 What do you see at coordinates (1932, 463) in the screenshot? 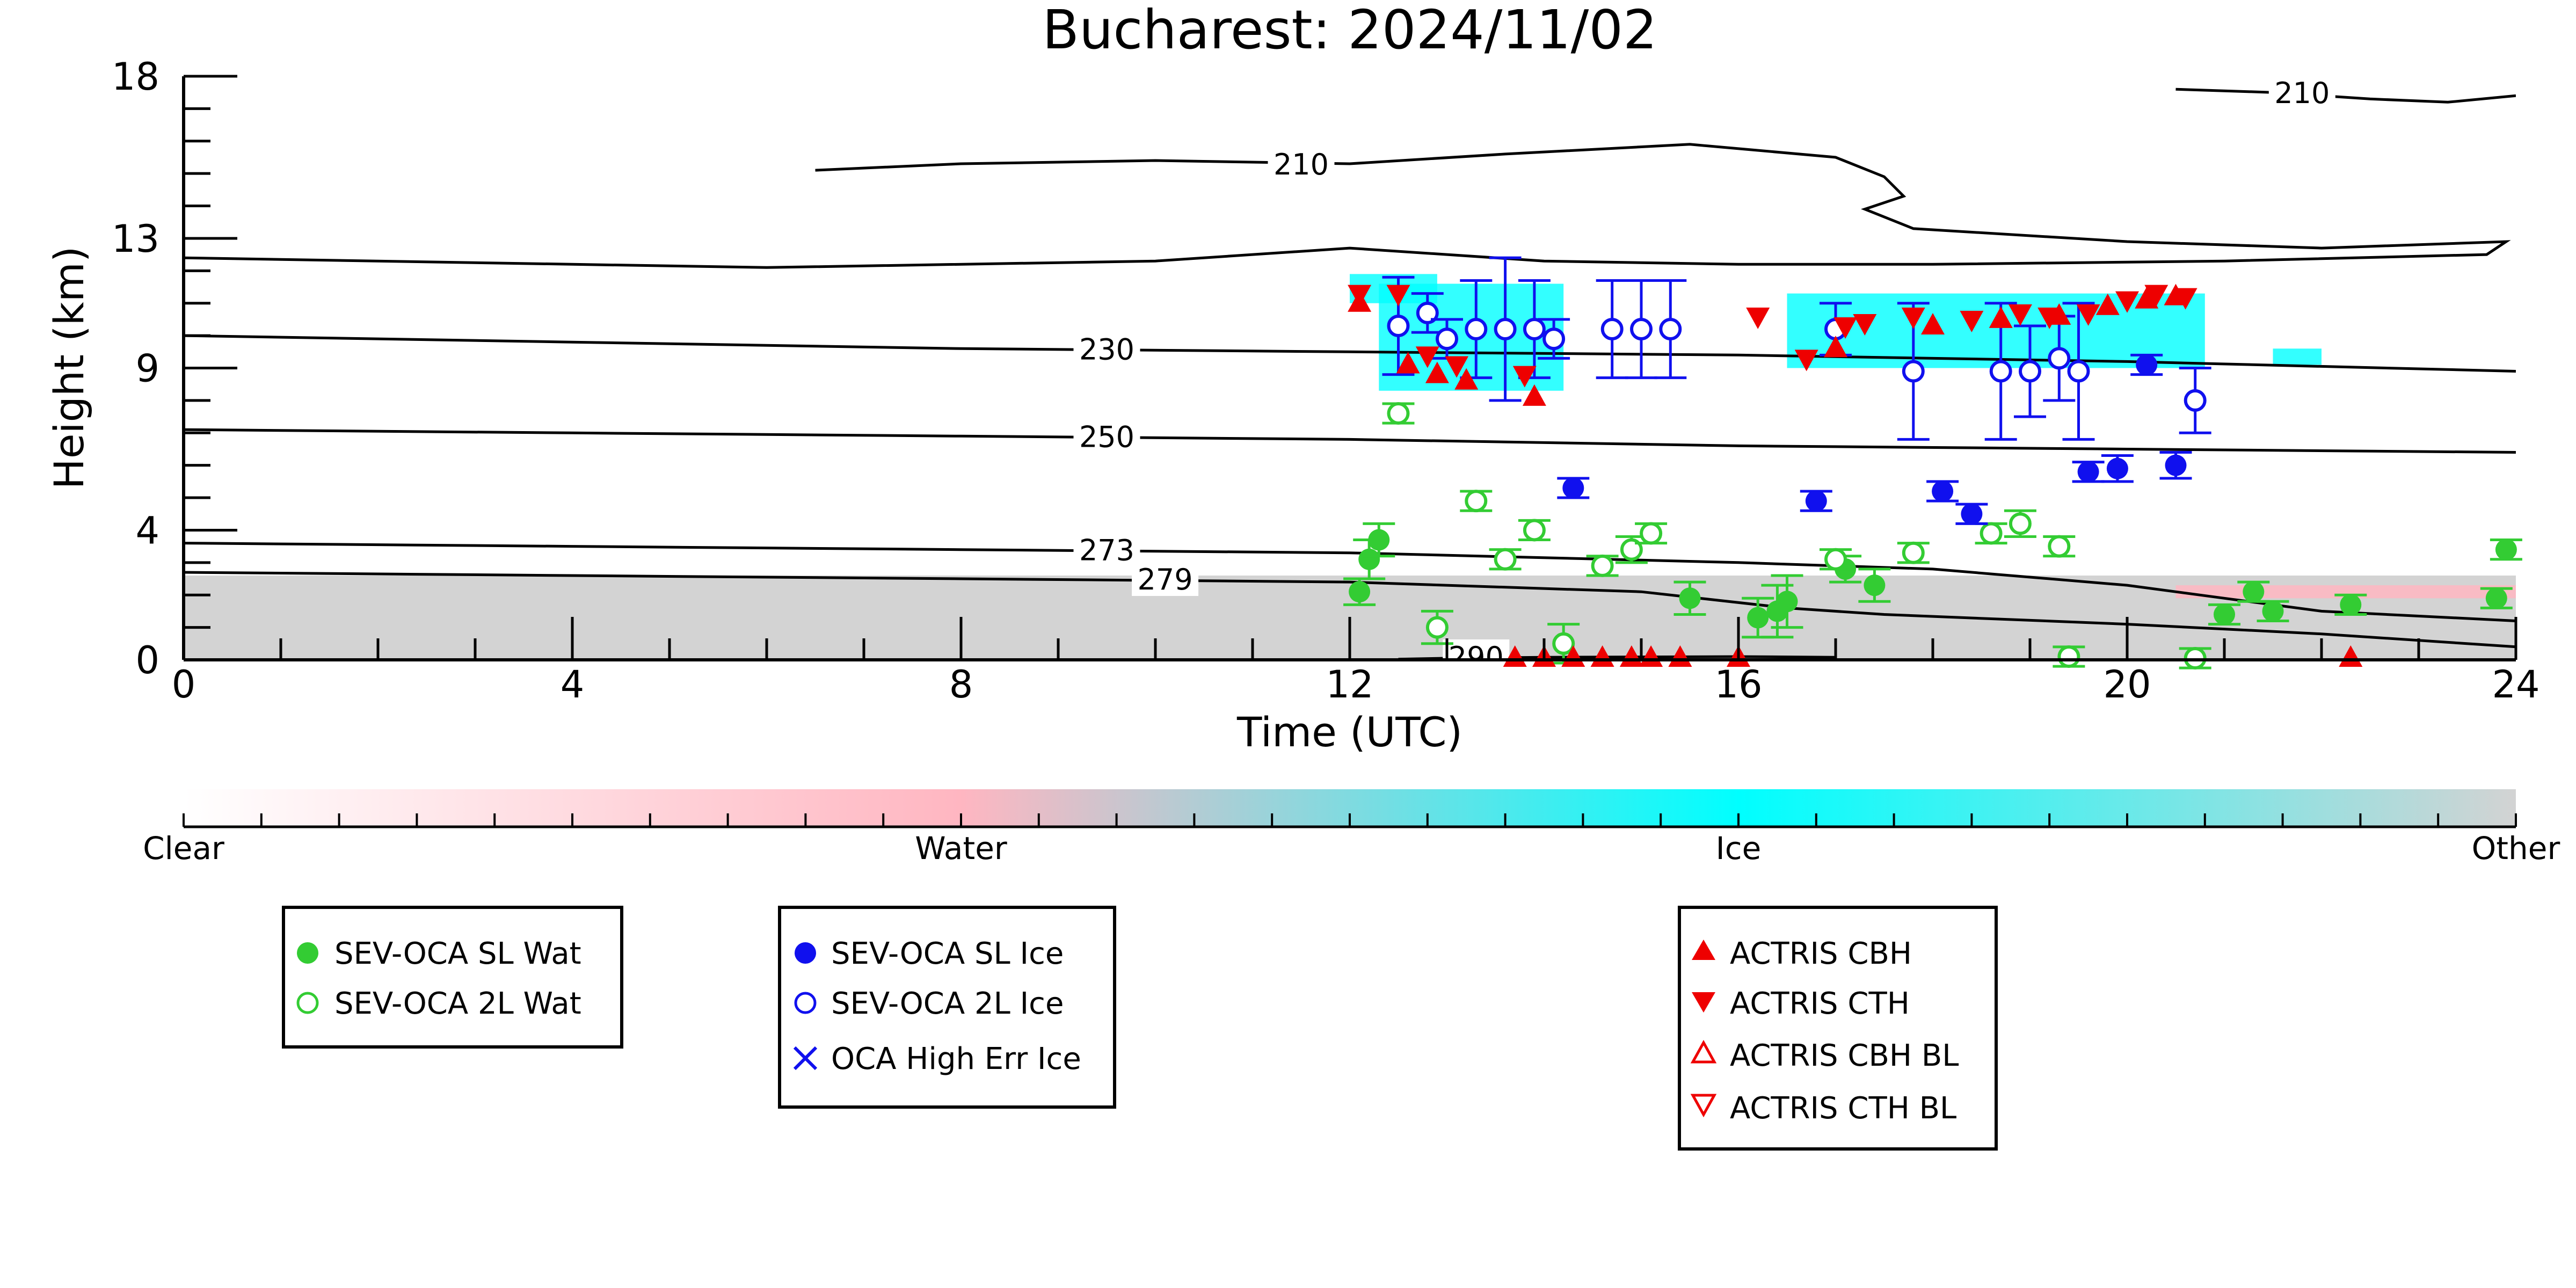
I see `series-layer` at bounding box center [1932, 463].